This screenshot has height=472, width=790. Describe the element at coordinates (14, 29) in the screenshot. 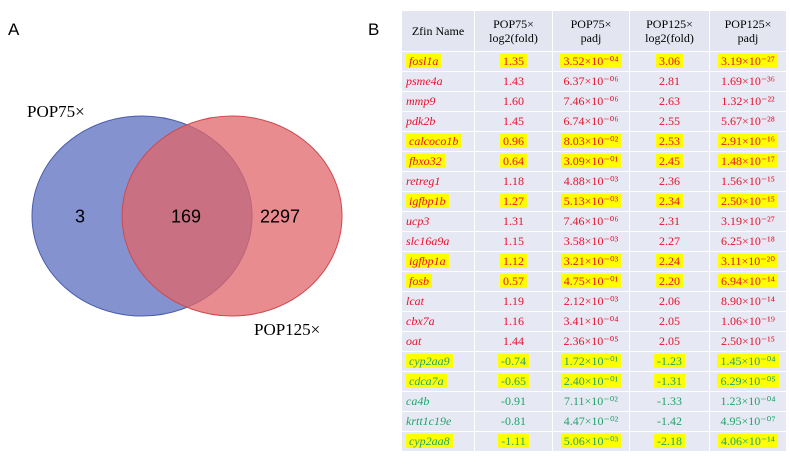

I see `panel-label-a: A` at that location.